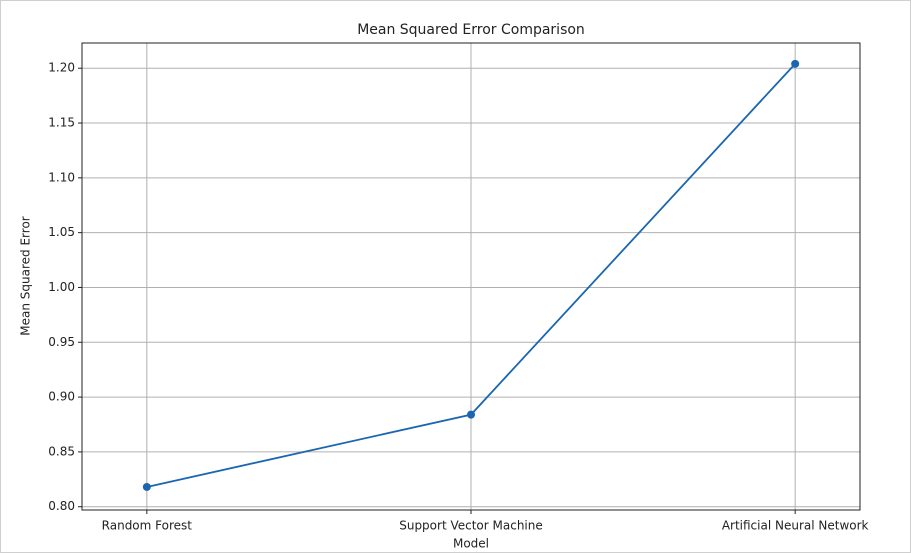  What do you see at coordinates (795, 526) in the screenshot?
I see `x-tick-label: Artificial Neural Network` at bounding box center [795, 526].